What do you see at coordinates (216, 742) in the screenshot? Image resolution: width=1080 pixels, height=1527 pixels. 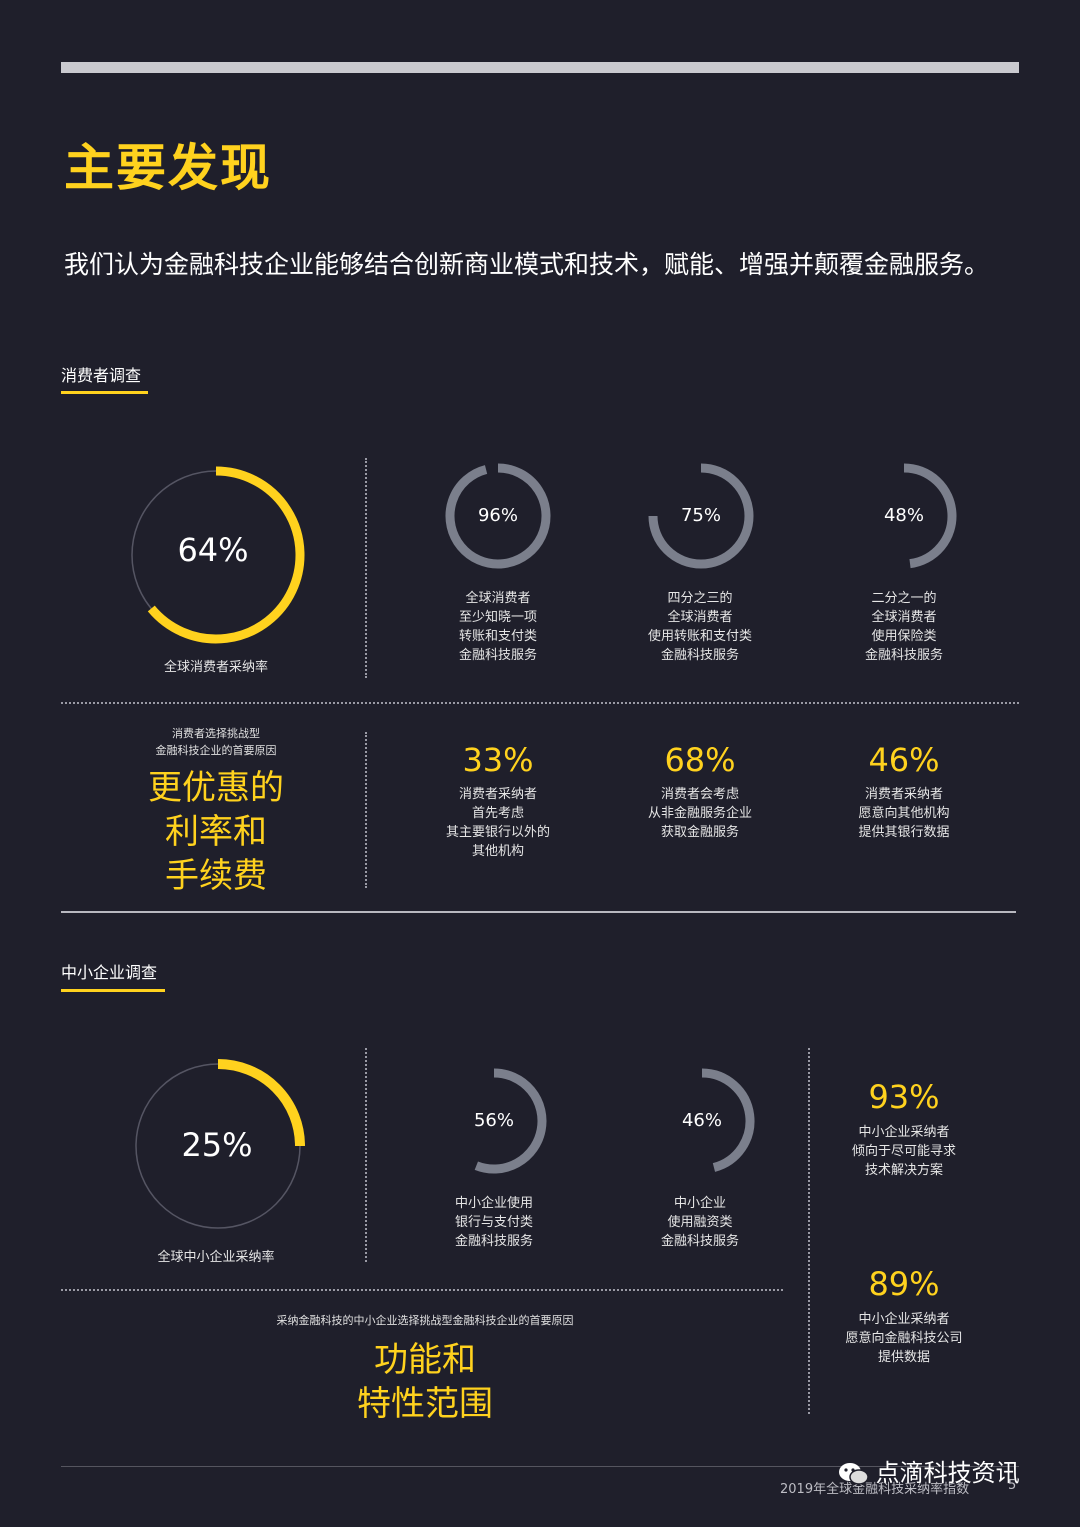 I see `consumer-reason-intro: 消费者选择挑战型 金融科技企业的首要原因` at bounding box center [216, 742].